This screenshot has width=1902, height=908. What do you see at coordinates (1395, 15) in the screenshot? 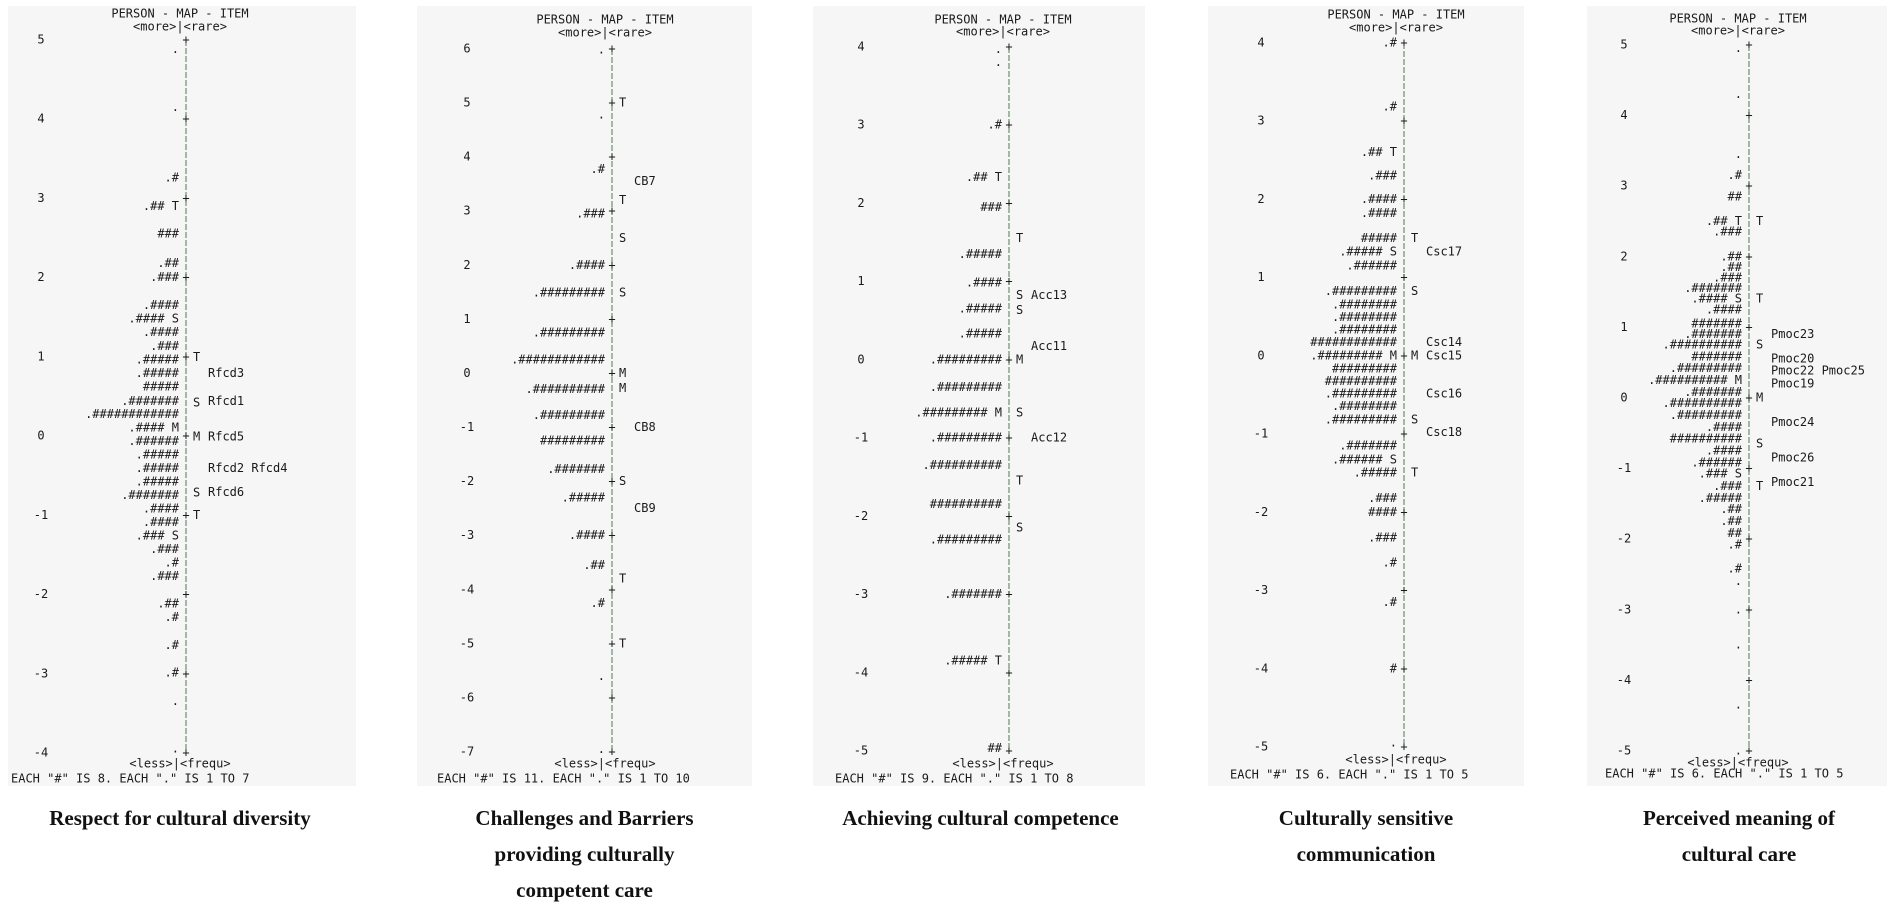
I see `map-header: PERSON - MAP - ITEM` at bounding box center [1395, 15].